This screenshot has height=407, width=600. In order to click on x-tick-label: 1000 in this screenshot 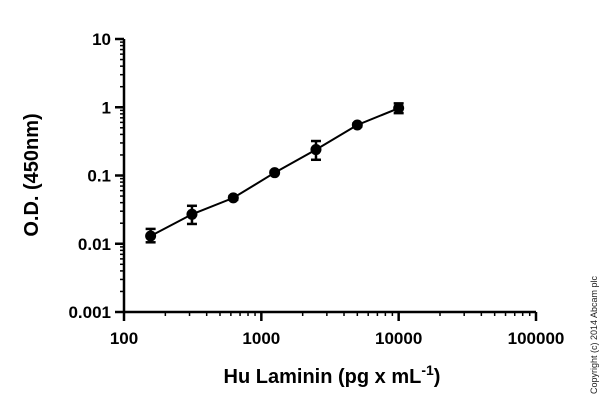, I will do `click(261, 338)`.